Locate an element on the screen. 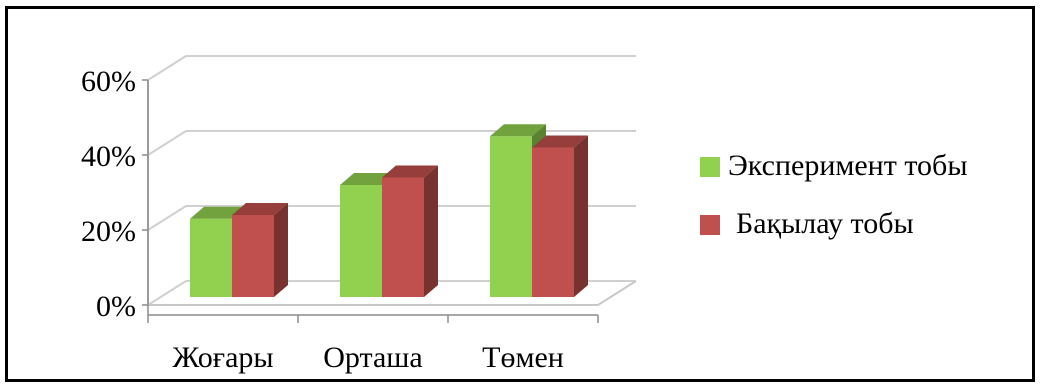 This screenshot has height=389, width=1045. x-tick-label: Жоғары is located at coordinates (222, 357).